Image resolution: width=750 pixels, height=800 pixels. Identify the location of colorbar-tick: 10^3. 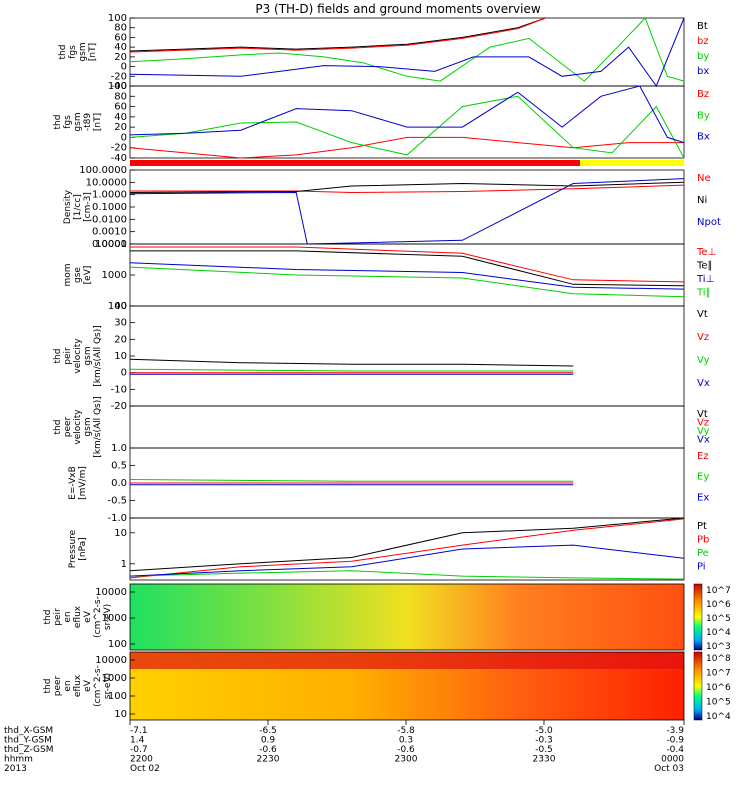
(718, 647).